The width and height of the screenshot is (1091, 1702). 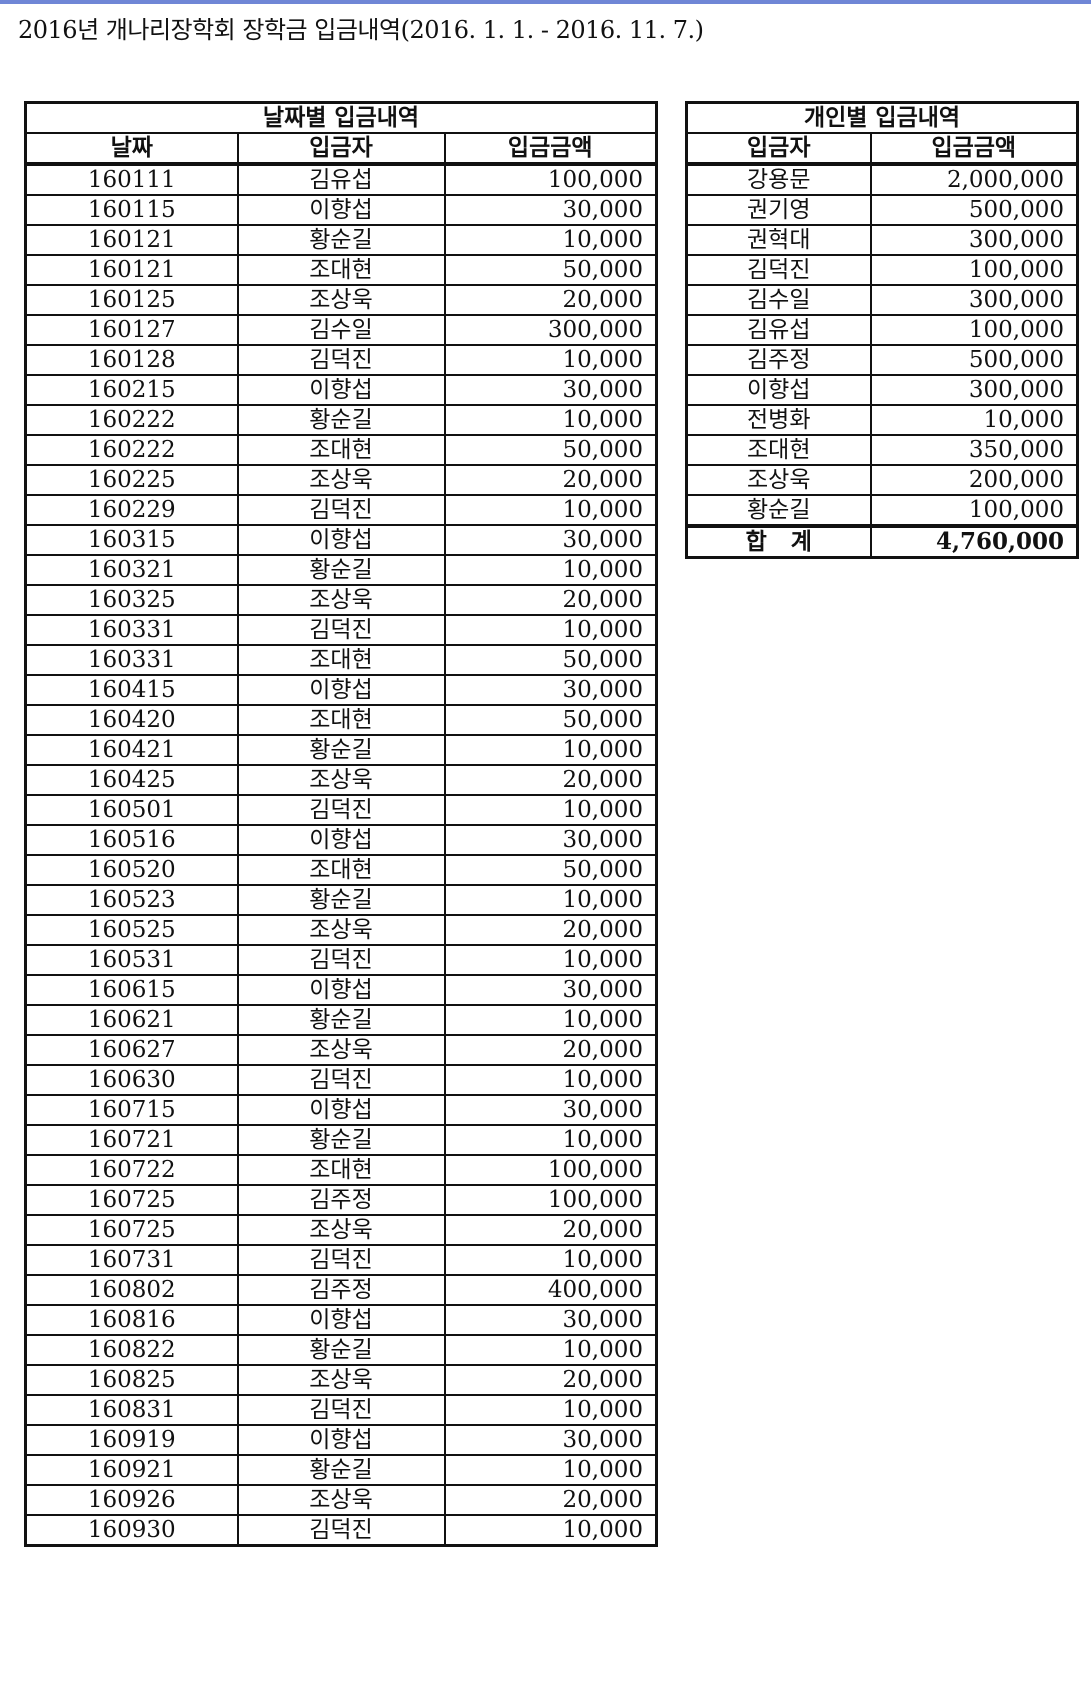 I want to click on table-row: 160225 조상욱 20,000, so click(x=341, y=480).